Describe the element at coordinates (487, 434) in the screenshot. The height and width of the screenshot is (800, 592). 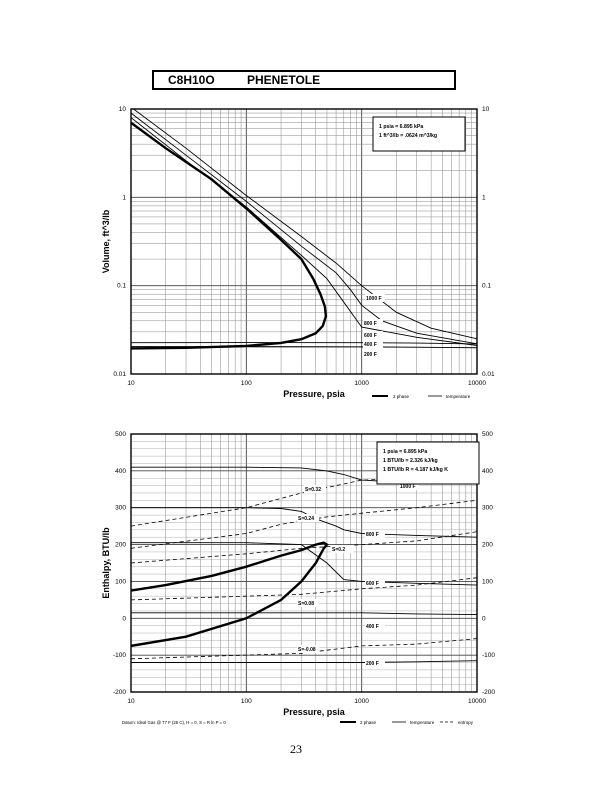
I see `y-tick-label-right: 500` at that location.